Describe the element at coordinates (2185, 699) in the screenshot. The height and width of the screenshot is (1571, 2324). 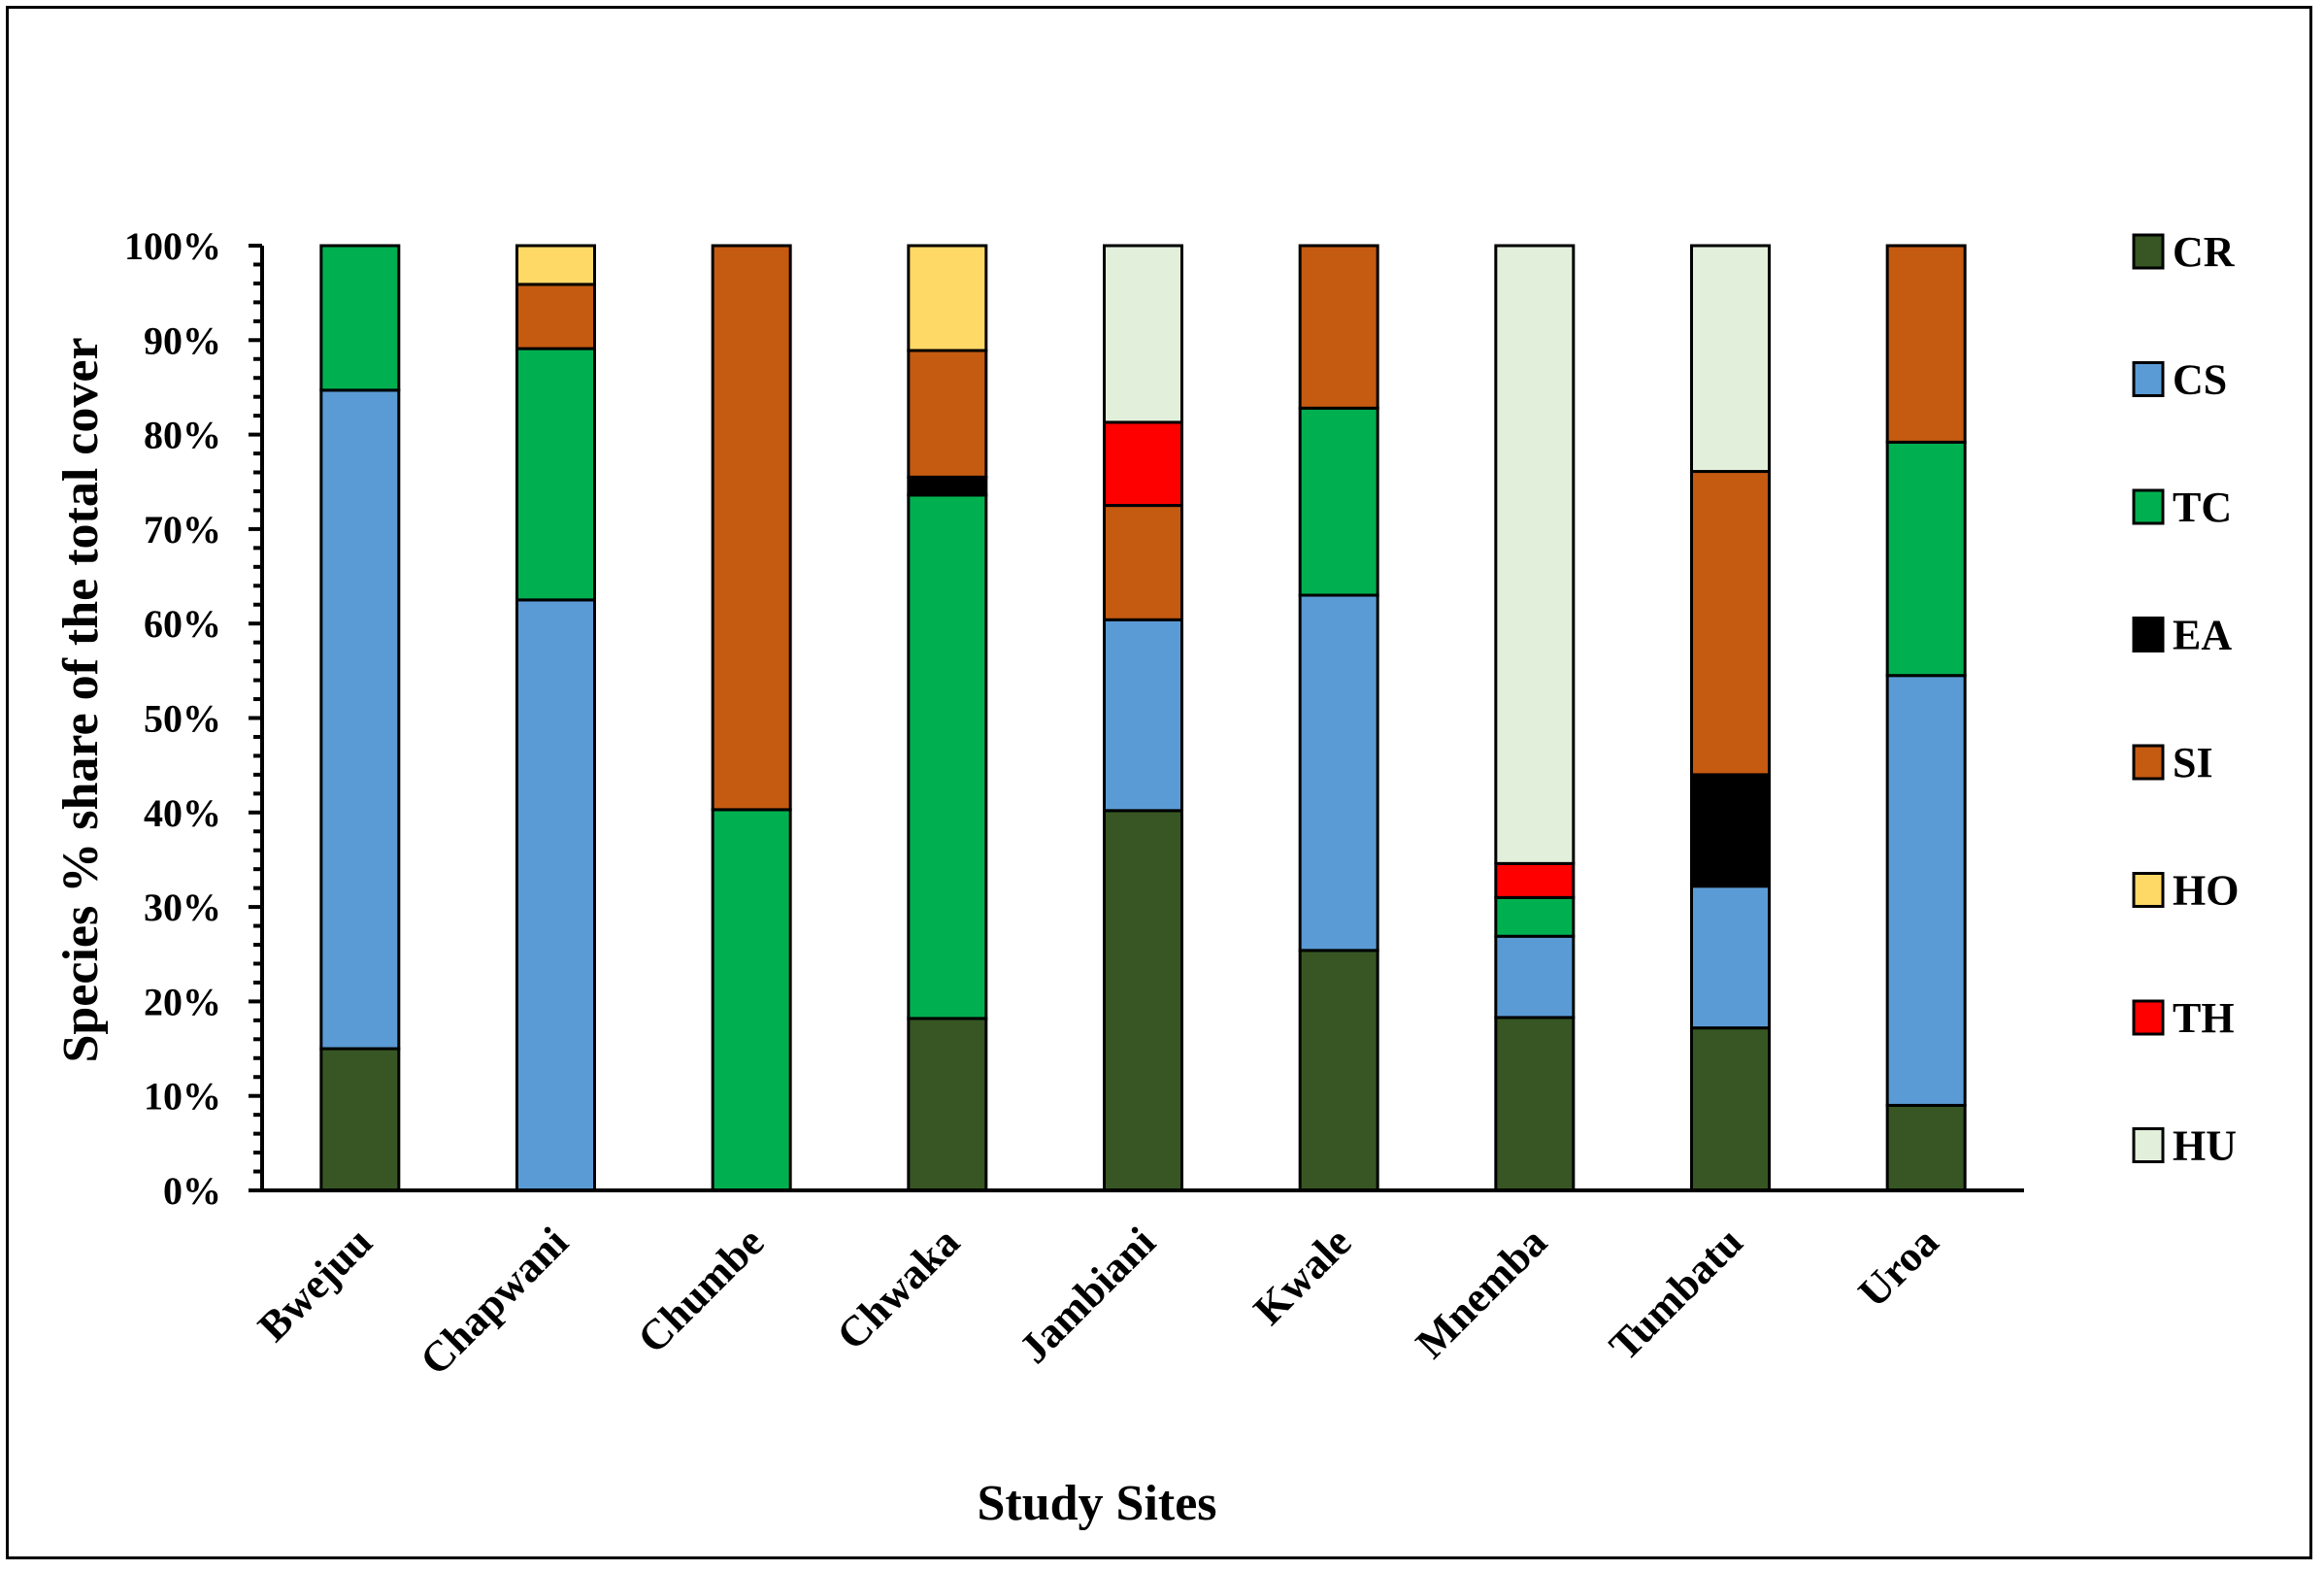
I see `legend: CR CS TC EA SI HO TH HU` at that location.